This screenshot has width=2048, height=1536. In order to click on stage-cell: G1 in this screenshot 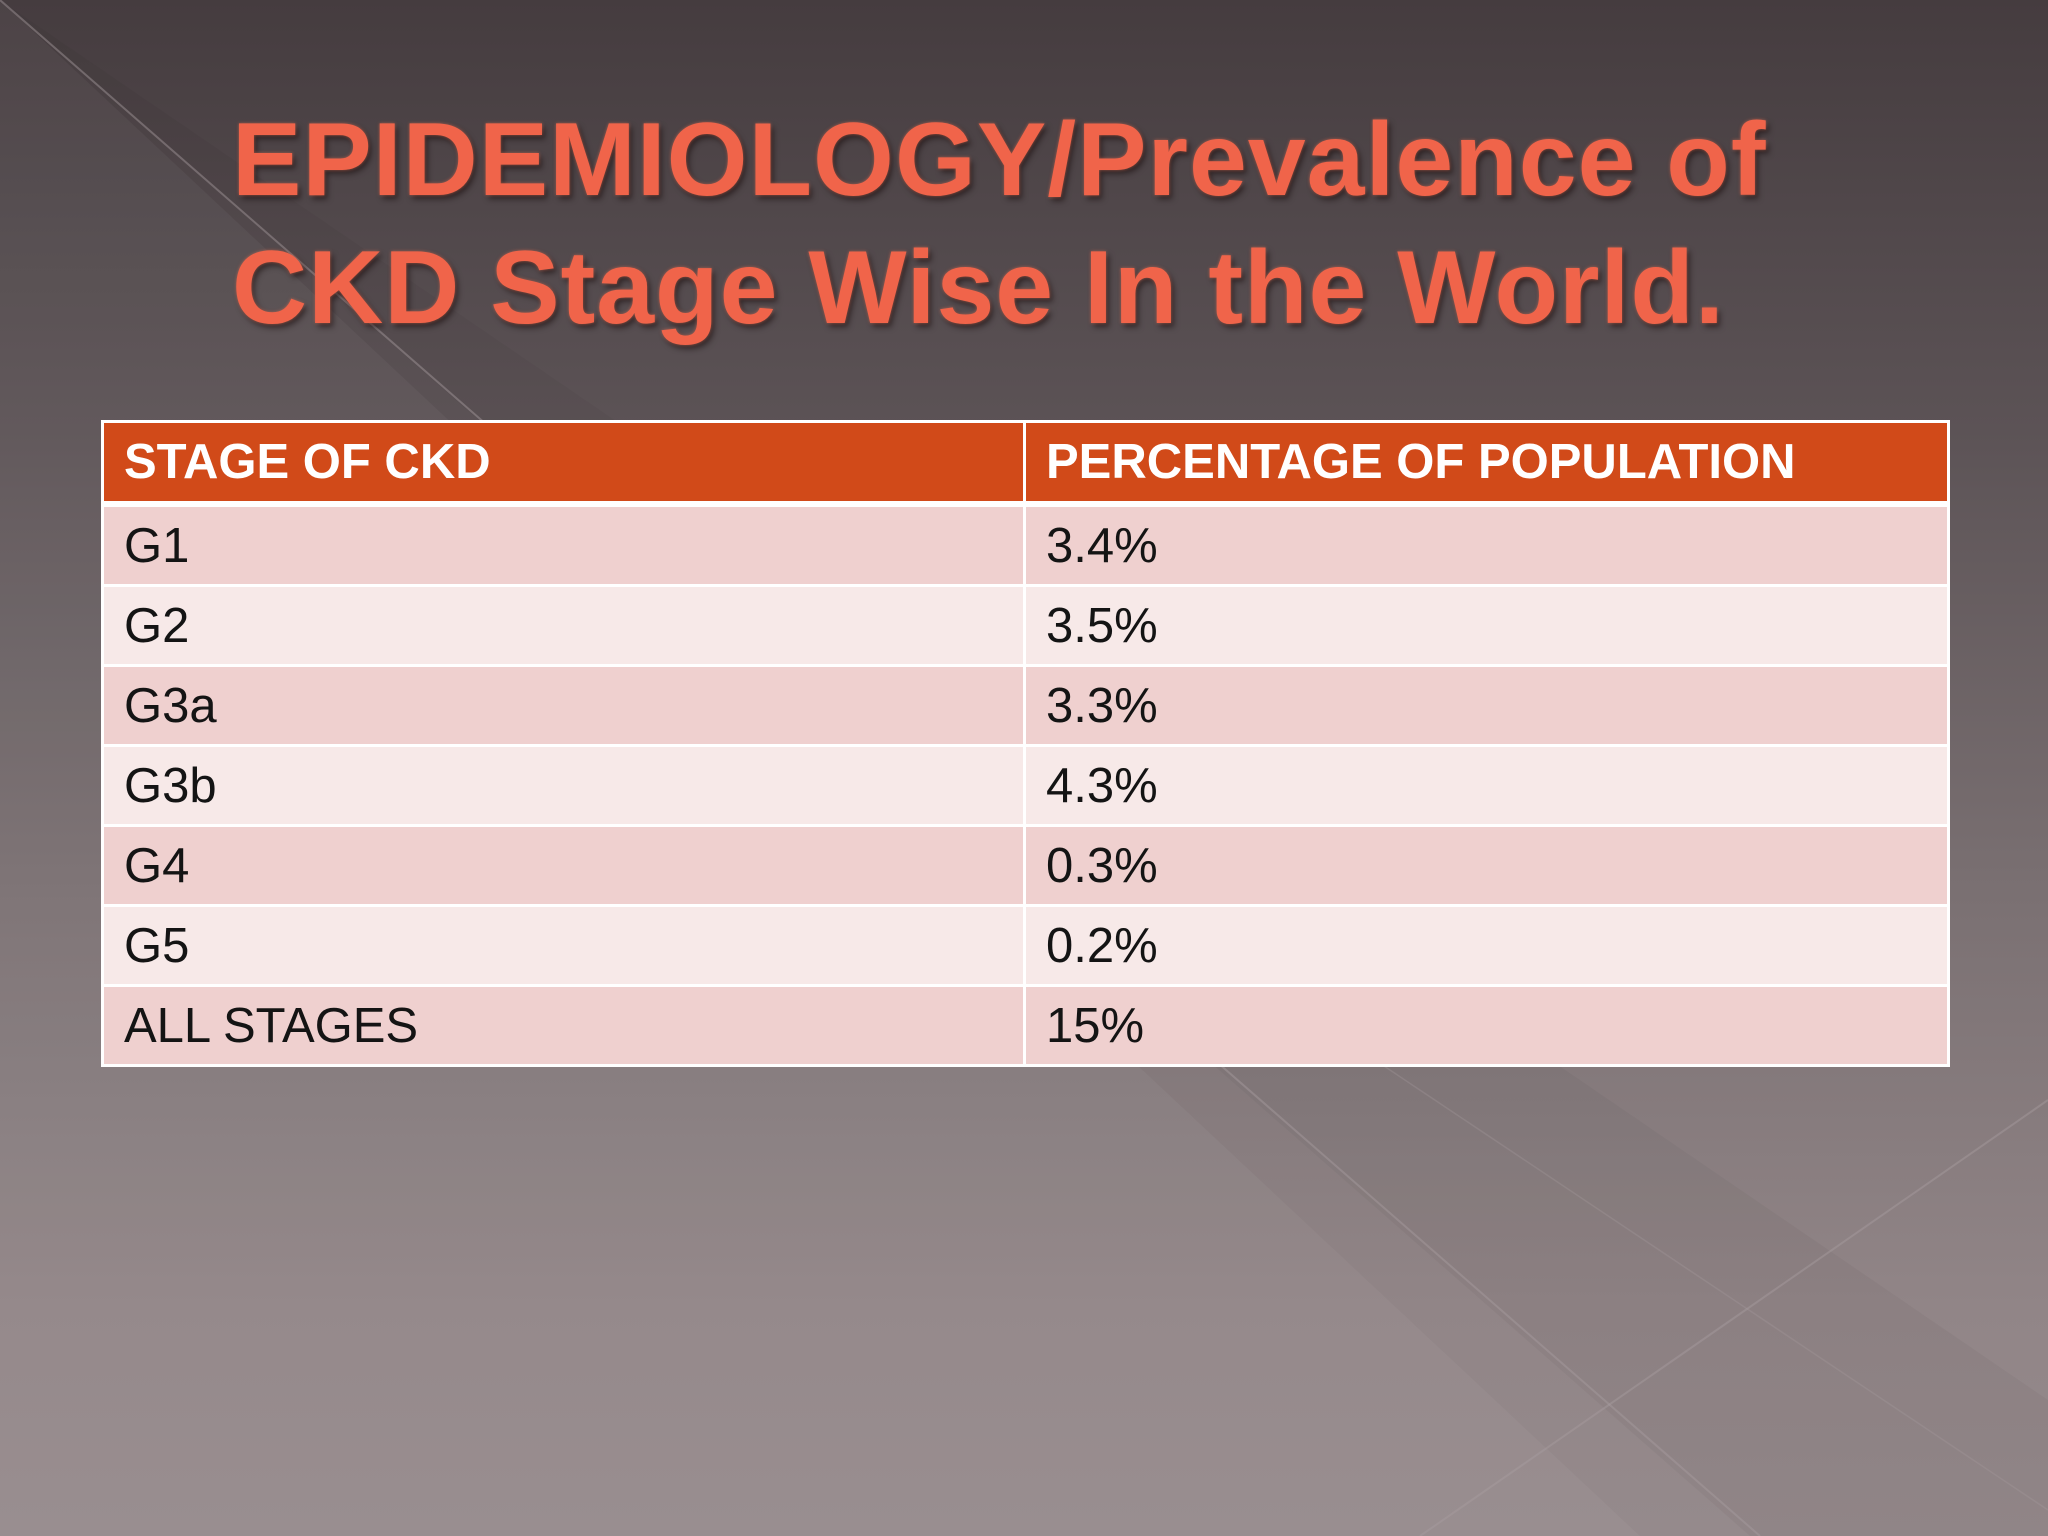, I will do `click(563, 544)`.